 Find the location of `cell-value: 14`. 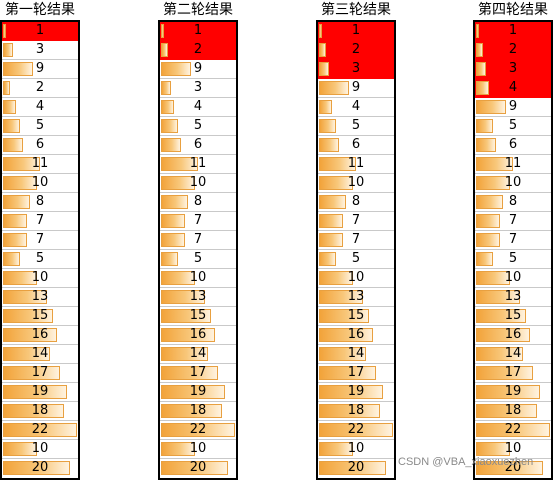

cell-value: 14 is located at coordinates (356, 353).